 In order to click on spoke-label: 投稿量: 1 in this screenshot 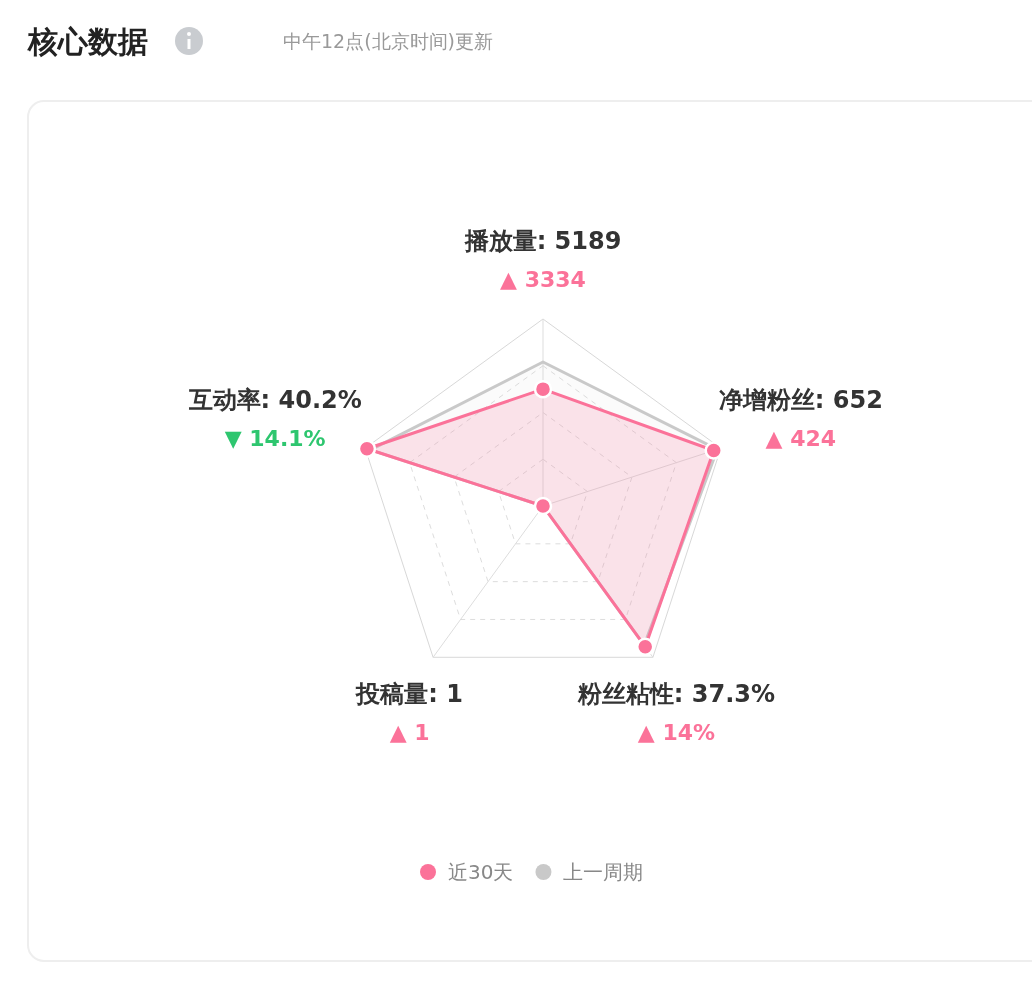, I will do `click(409, 694)`.